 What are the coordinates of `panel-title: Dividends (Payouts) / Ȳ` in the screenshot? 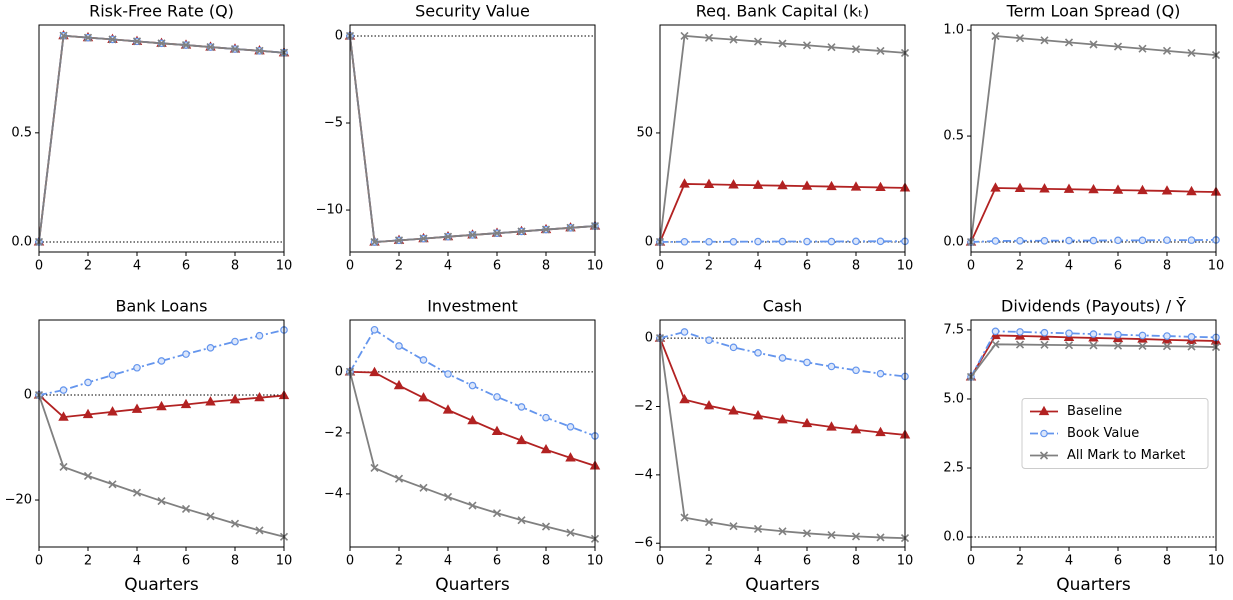 It's located at (1093, 306).